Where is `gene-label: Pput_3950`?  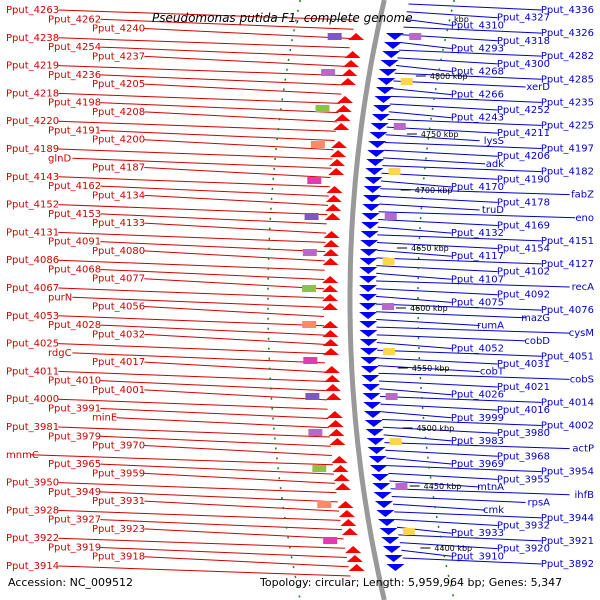
gene-label: Pput_3950 is located at coordinates (32, 483).